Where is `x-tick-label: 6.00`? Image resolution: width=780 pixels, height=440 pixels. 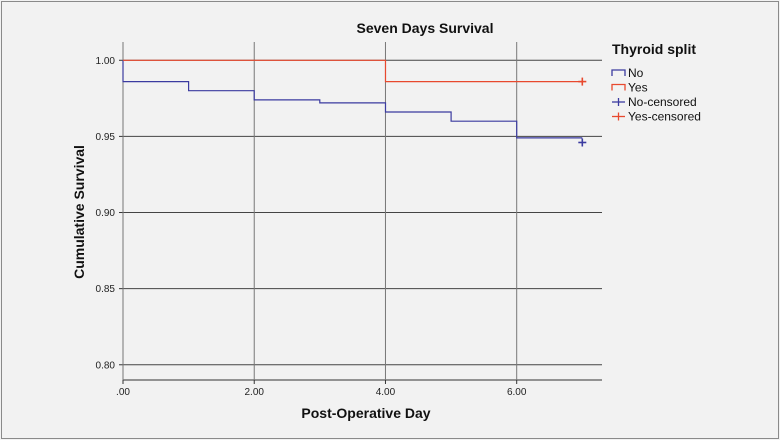
x-tick-label: 6.00 is located at coordinates (517, 392).